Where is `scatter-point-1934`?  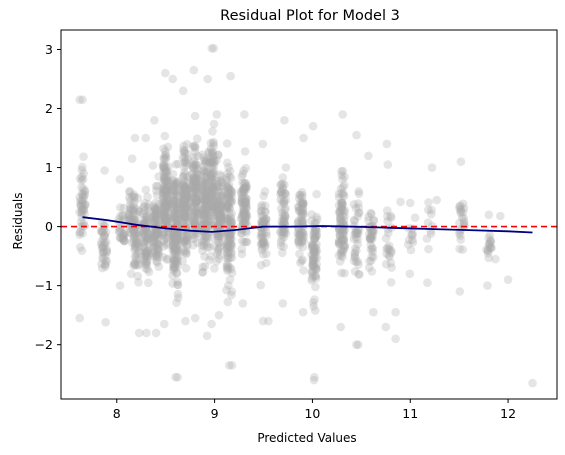
scatter-point-1934 is located at coordinates (355, 232).